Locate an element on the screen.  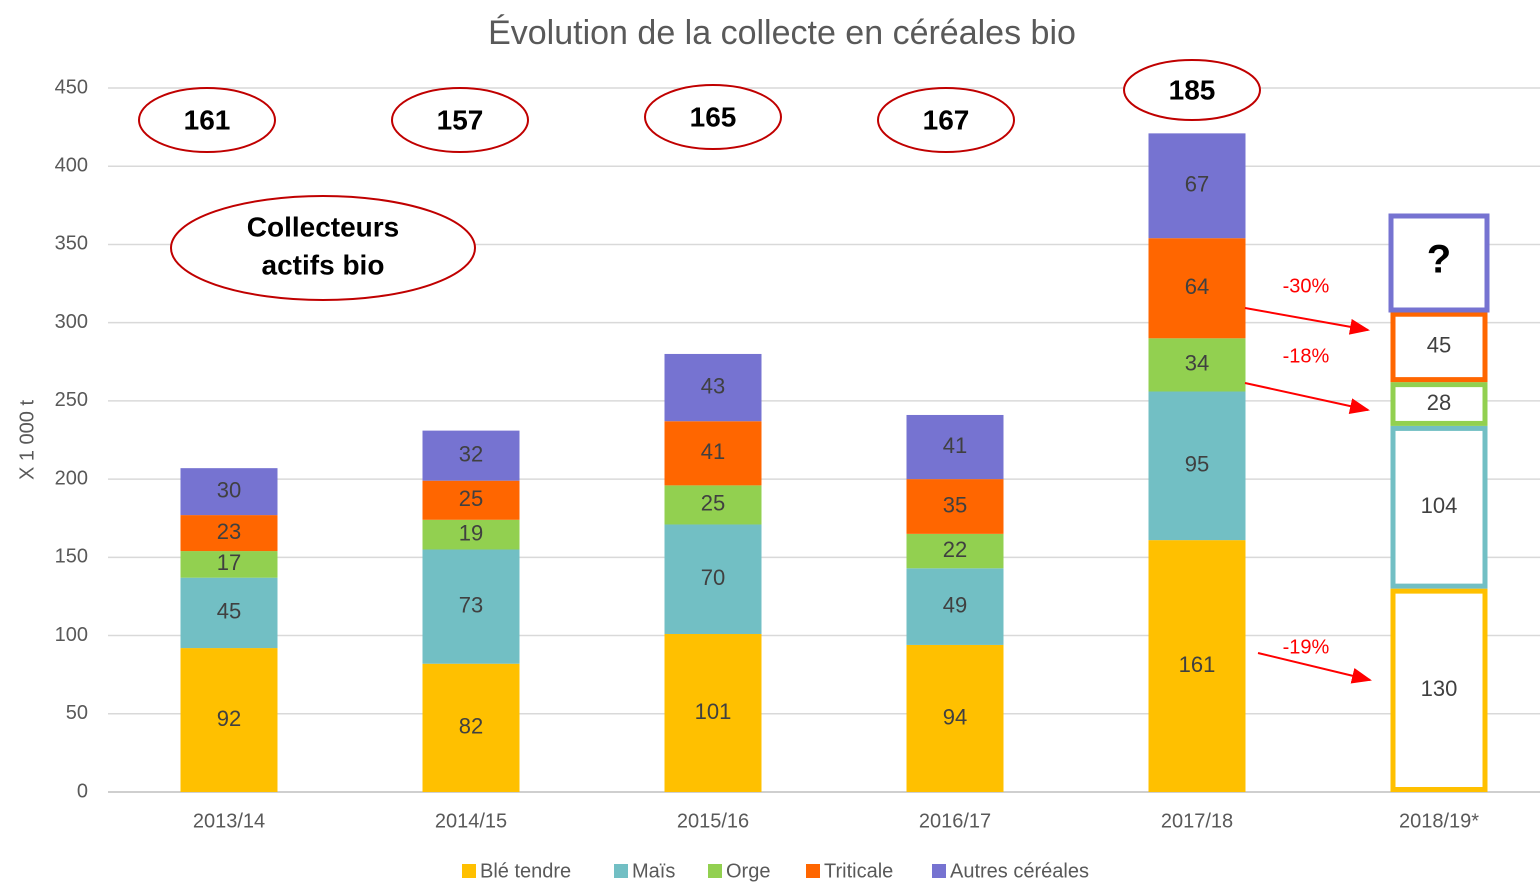
data-label: 67 is located at coordinates (1197, 184).